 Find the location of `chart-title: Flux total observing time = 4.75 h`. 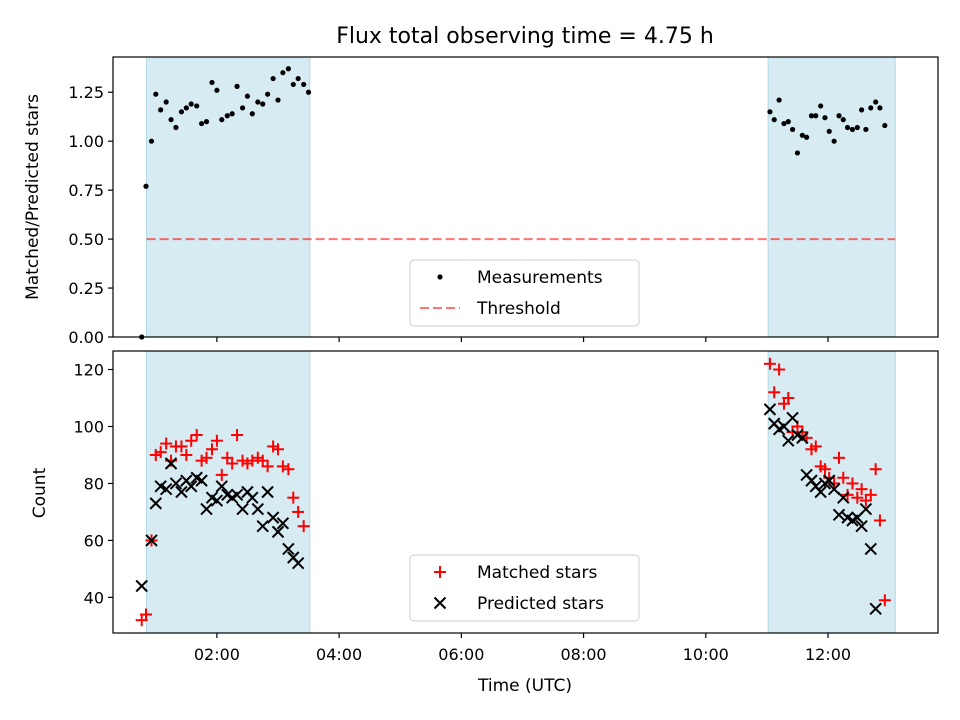

chart-title: Flux total observing time = 4.75 h is located at coordinates (525, 36).